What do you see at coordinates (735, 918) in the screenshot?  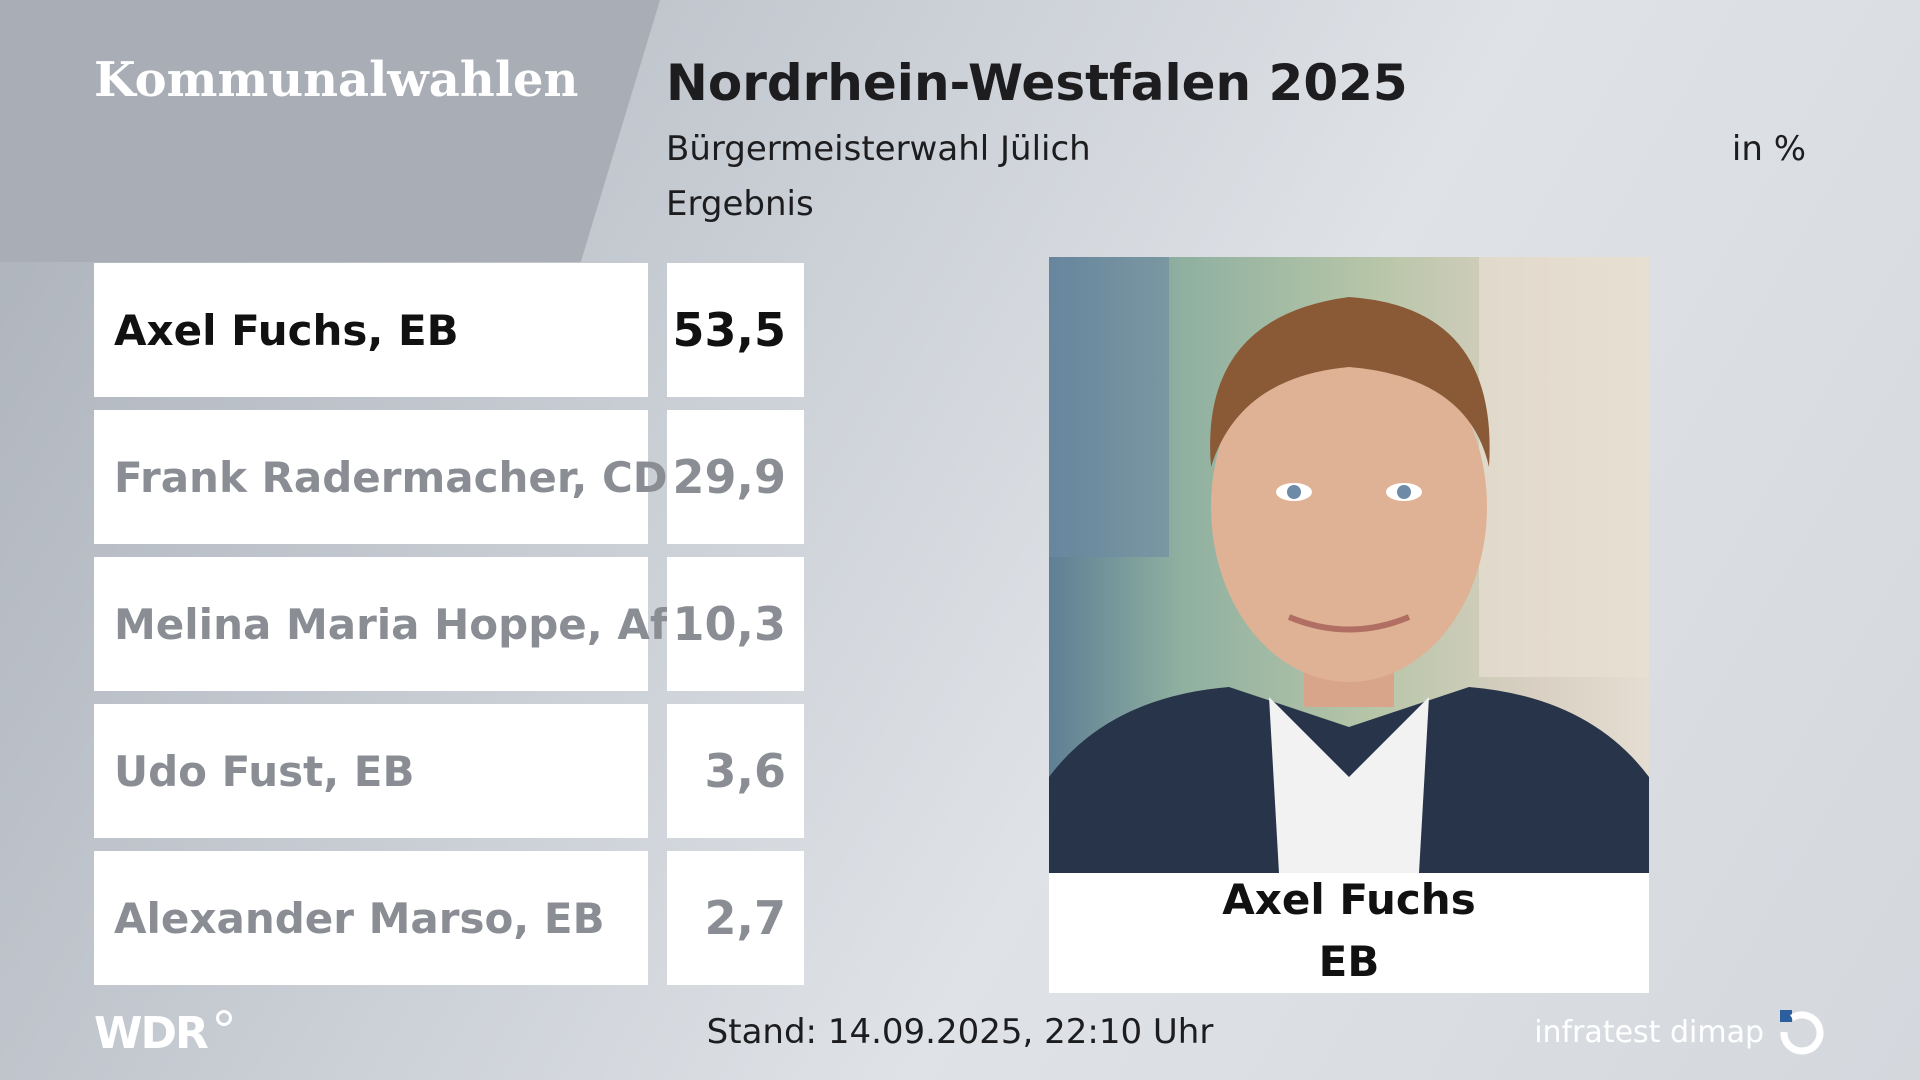 I see `candidate-value: 2,7` at bounding box center [735, 918].